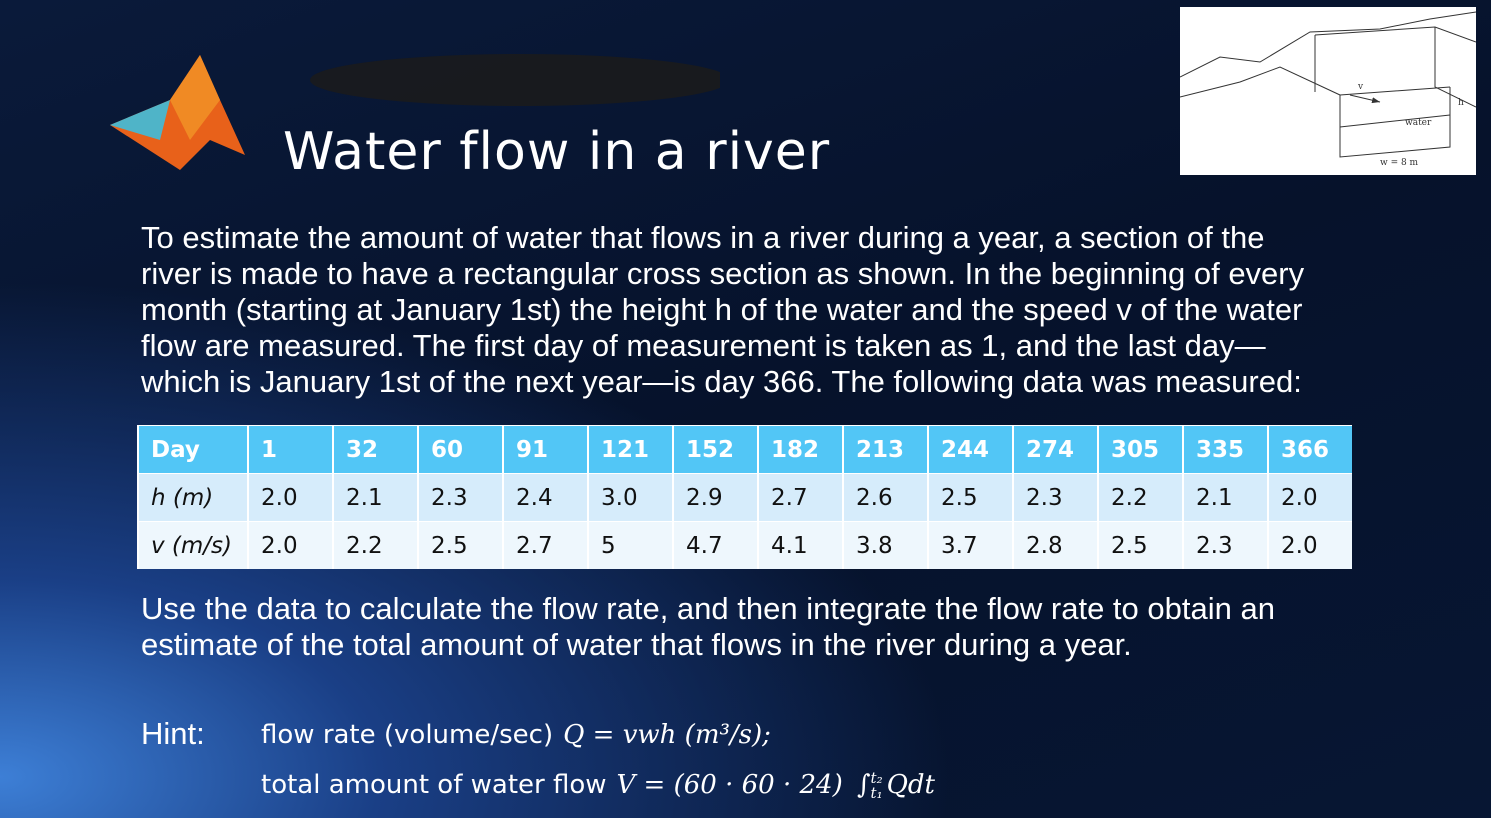 This screenshot has width=1491, height=818. I want to click on table-cell: 1, so click(290, 449).